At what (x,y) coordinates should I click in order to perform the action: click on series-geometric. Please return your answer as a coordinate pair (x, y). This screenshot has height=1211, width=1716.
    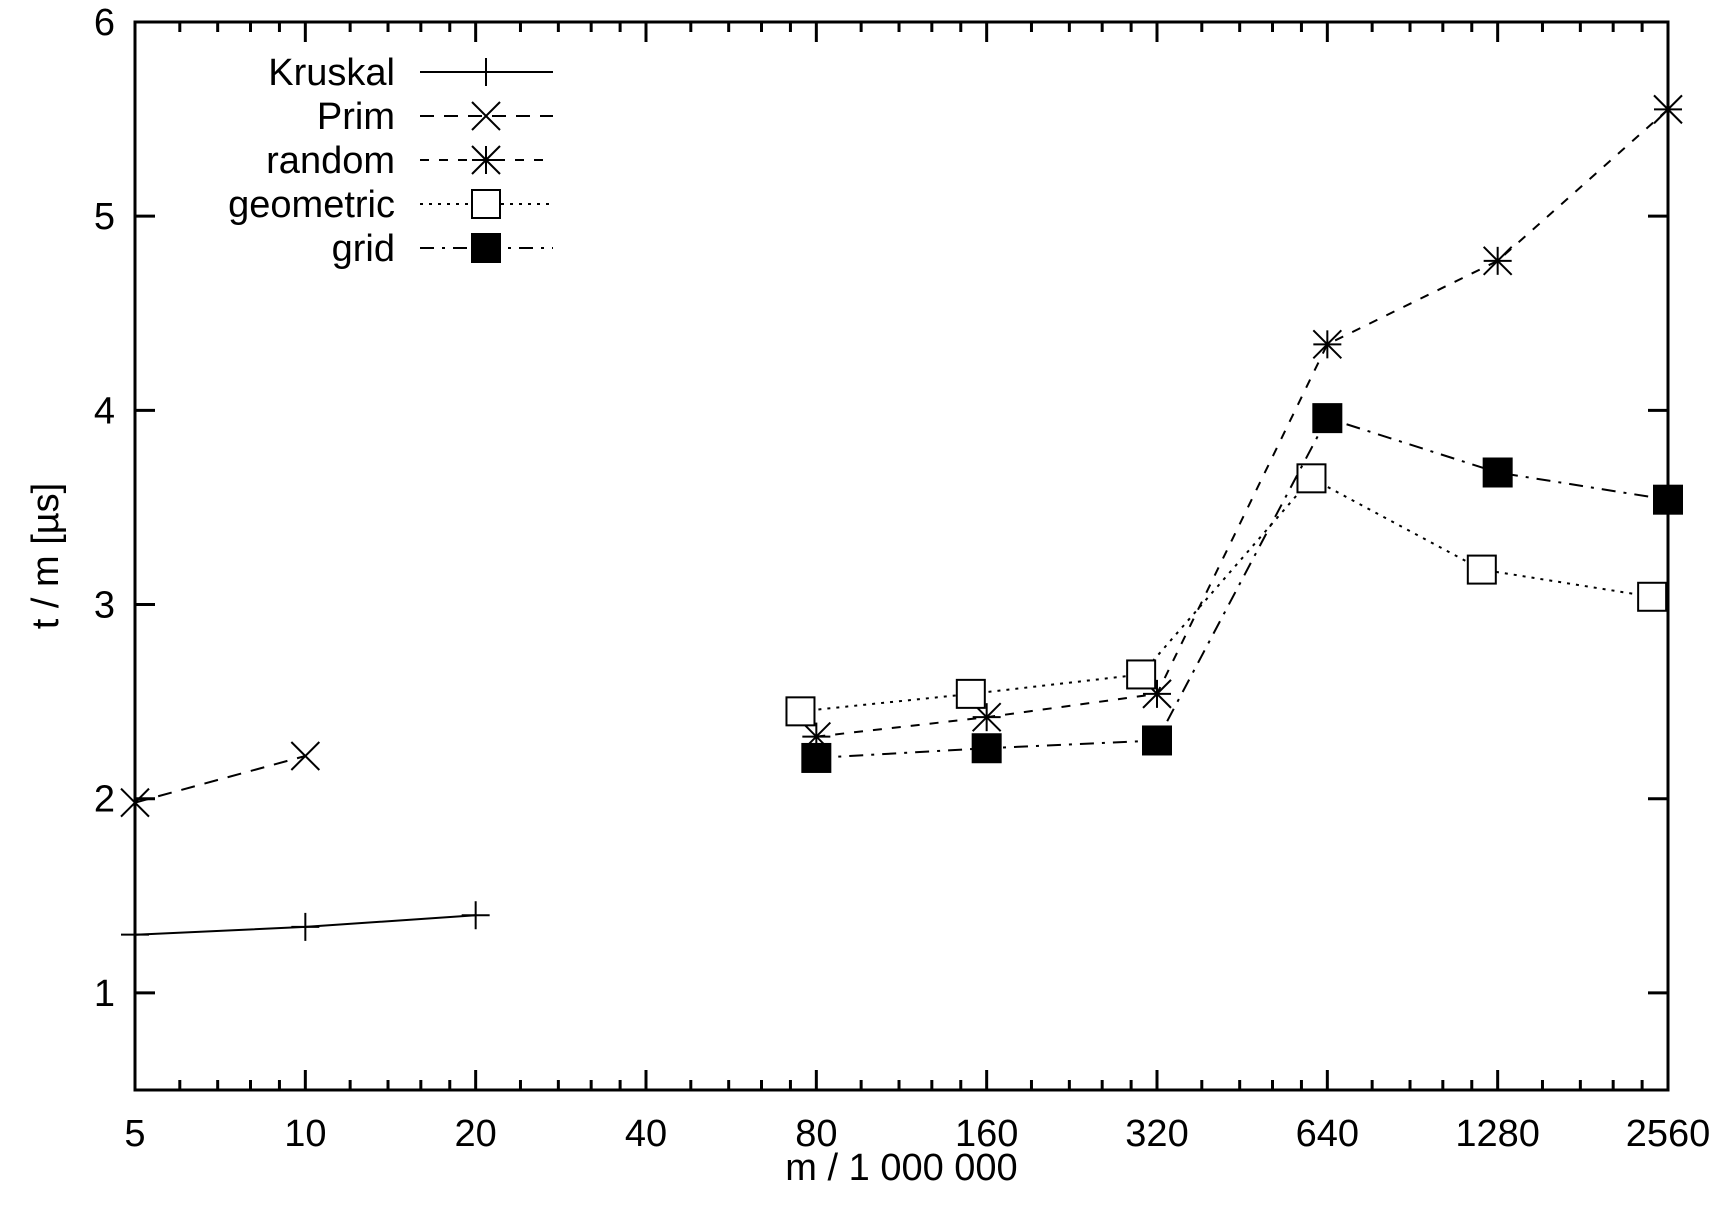
    Looking at the image, I should click on (1226, 595).